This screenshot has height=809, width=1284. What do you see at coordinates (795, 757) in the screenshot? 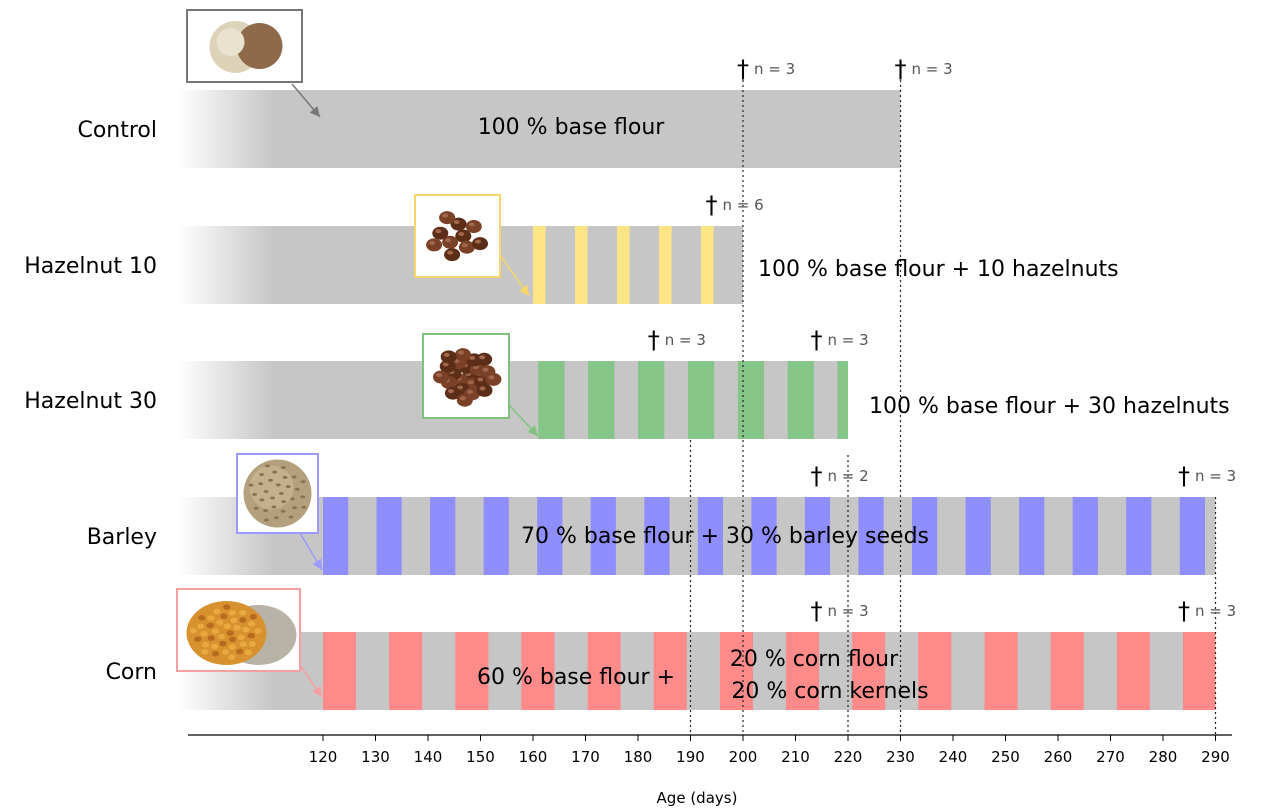
I see `x-tick-label: 210` at bounding box center [795, 757].